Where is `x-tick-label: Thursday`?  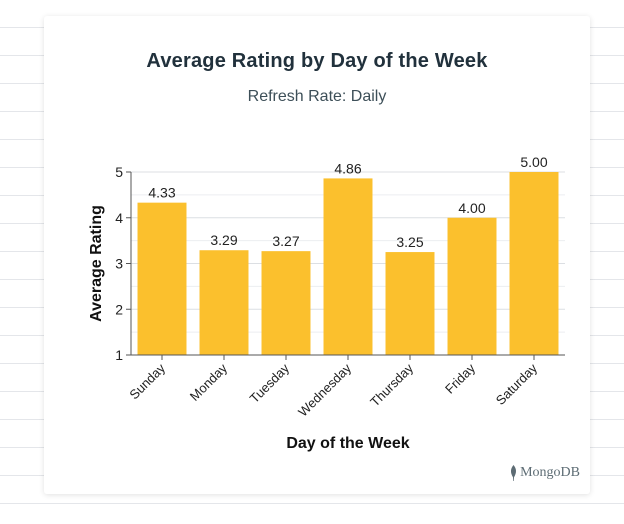 x-tick-label: Thursday is located at coordinates (391, 384).